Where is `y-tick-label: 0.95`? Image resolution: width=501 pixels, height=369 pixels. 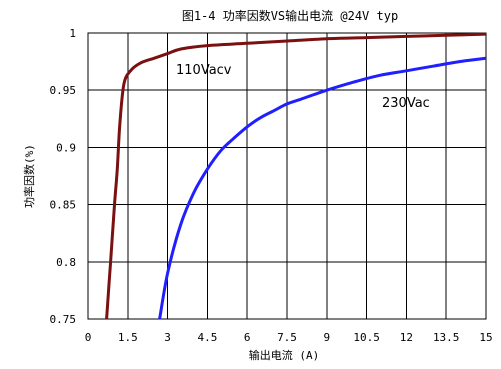 y-tick-label: 0.95 is located at coordinates (63, 90).